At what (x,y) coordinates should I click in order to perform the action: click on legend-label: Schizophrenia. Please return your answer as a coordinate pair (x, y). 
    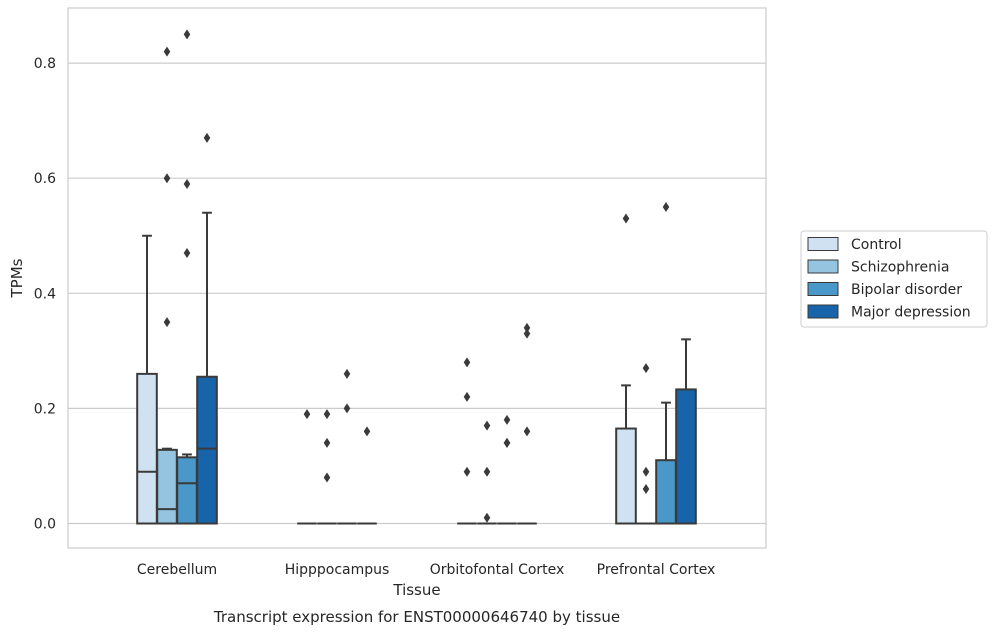
    Looking at the image, I should click on (900, 268).